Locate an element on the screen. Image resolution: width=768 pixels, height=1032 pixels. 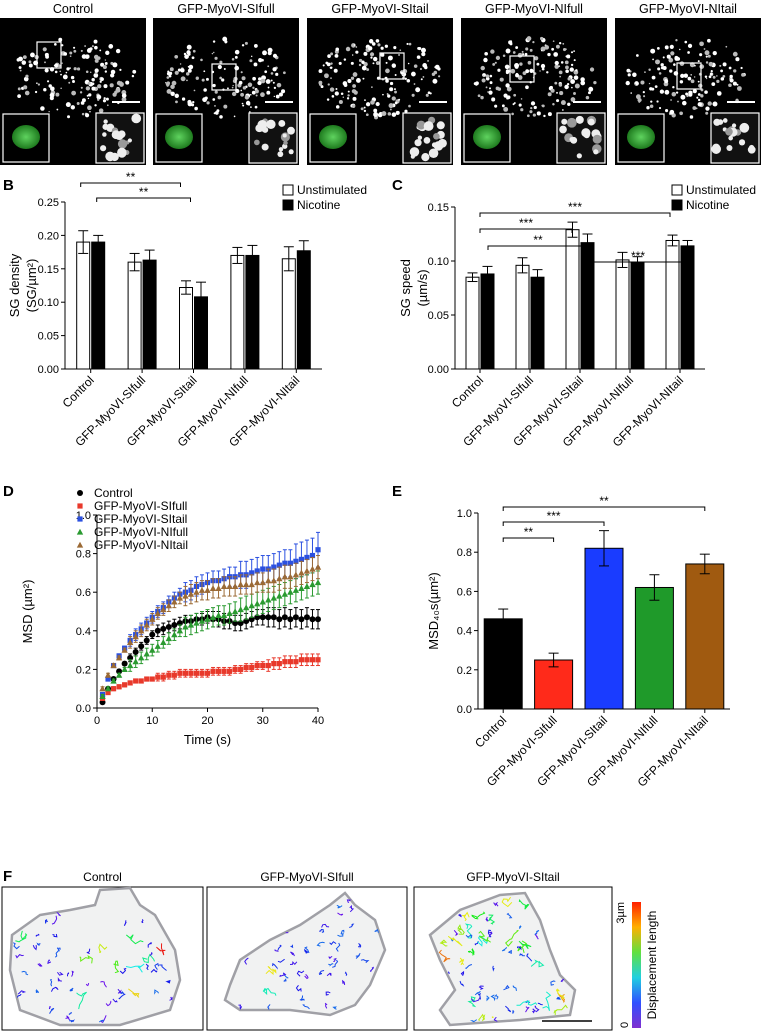
colorbar-label: Displacement length is located at coordinates (652, 965).